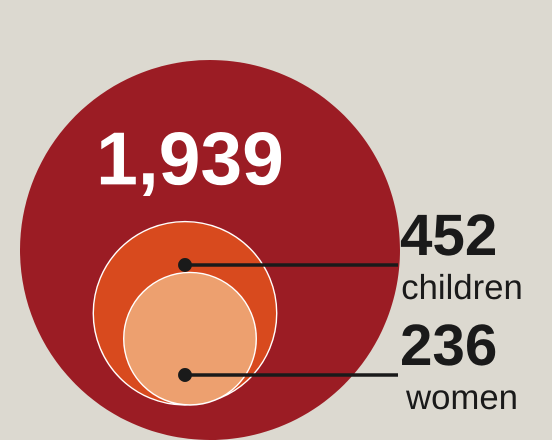 This screenshot has height=440, width=552. I want to click on category-label: children, so click(461, 287).